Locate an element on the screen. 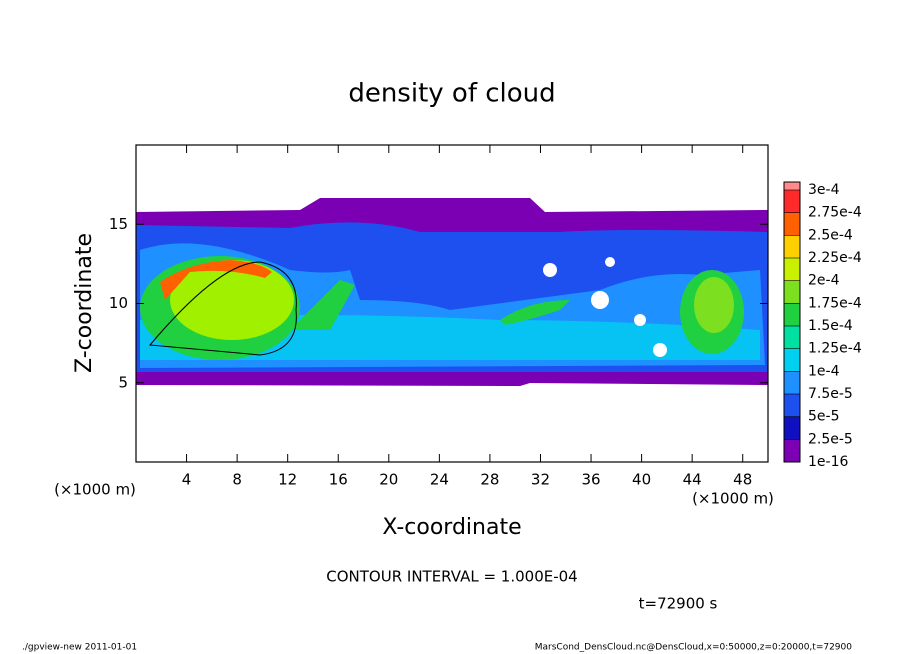 The width and height of the screenshot is (904, 654). colorbar-label: 1.75e-4 is located at coordinates (835, 303).